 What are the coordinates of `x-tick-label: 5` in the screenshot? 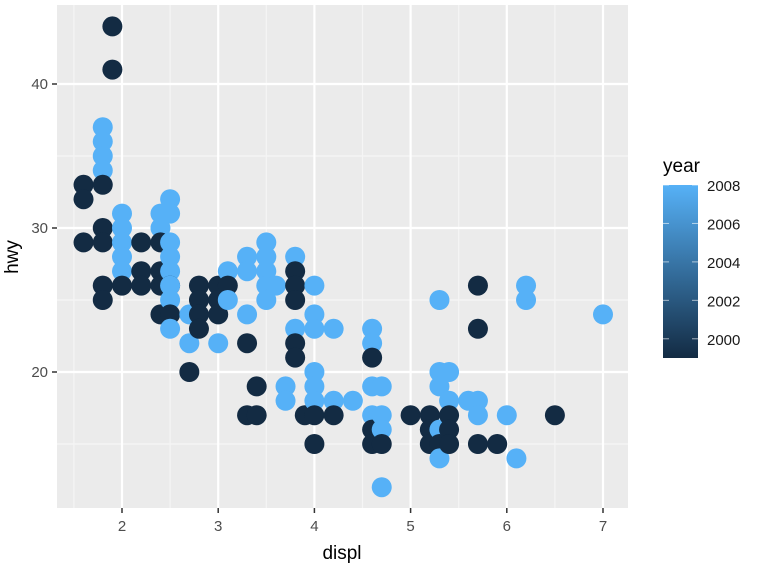 It's located at (410, 526).